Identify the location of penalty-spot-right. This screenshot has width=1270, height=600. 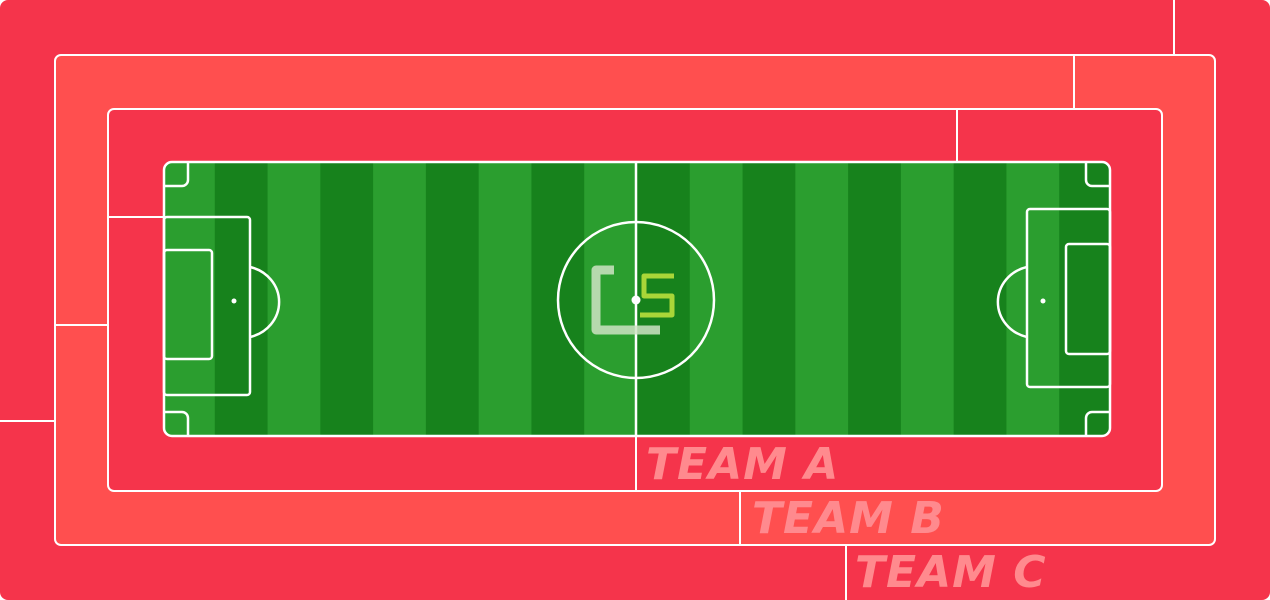
(1043, 301).